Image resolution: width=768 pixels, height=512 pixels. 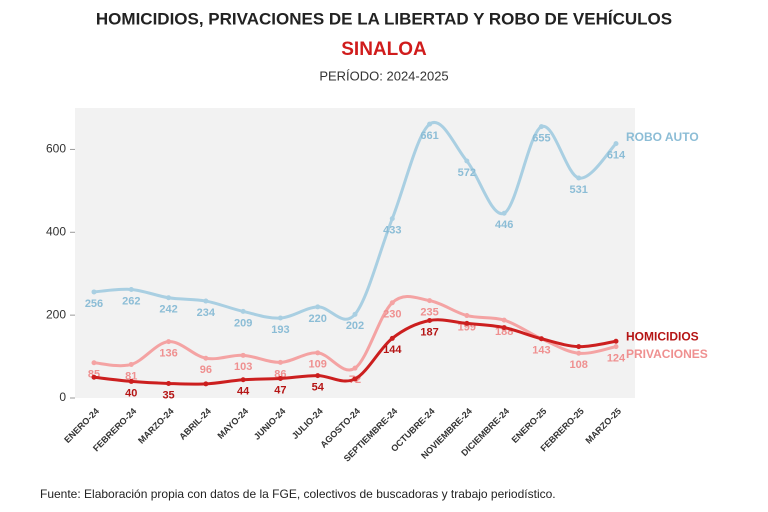 I want to click on x-tick-label: JULIO-24, so click(x=307, y=423).